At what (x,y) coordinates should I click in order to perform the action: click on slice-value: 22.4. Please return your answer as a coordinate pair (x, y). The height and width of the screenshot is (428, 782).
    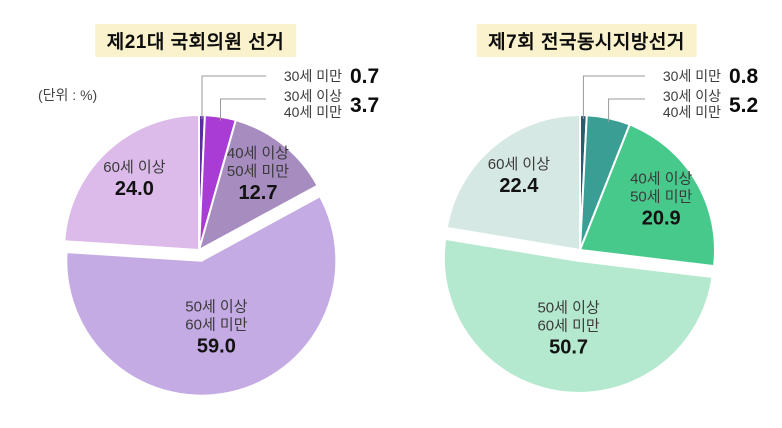
    Looking at the image, I should click on (519, 186).